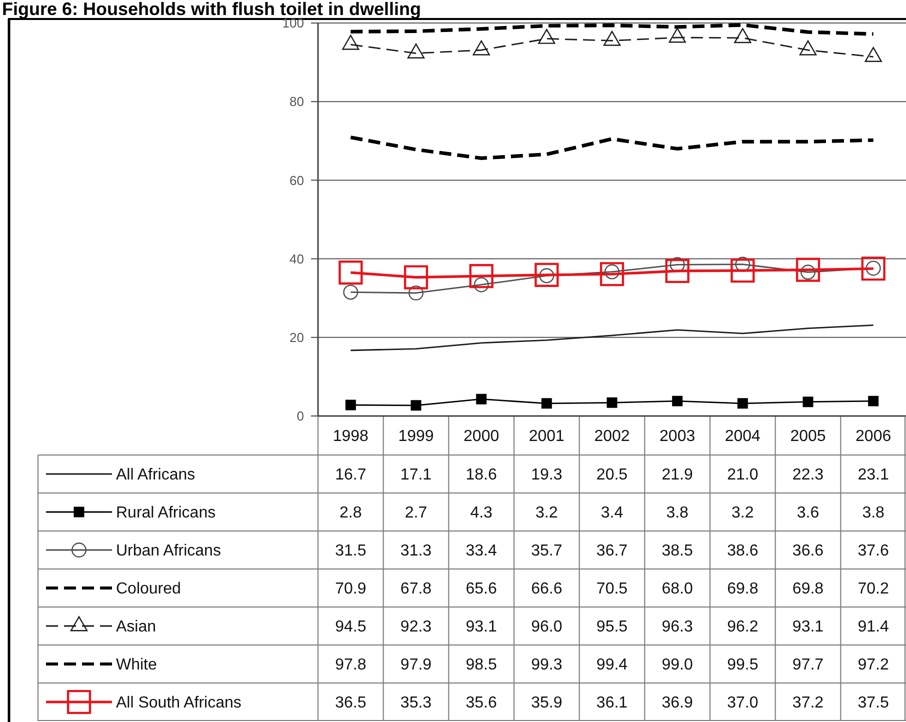 The height and width of the screenshot is (722, 906). I want to click on data-label: 37.0, so click(742, 703).